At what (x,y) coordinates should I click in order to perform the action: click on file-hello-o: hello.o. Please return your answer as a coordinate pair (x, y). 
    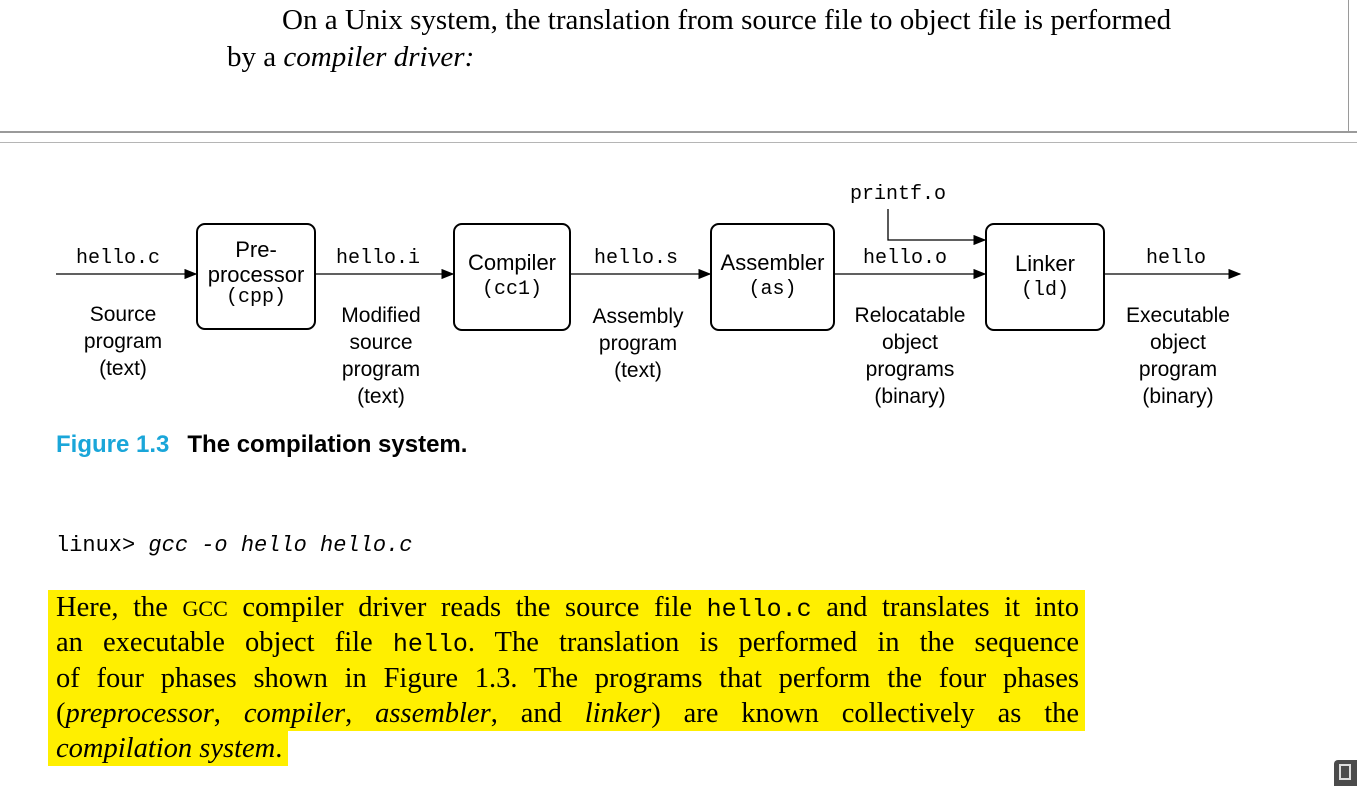
    Looking at the image, I should click on (905, 258).